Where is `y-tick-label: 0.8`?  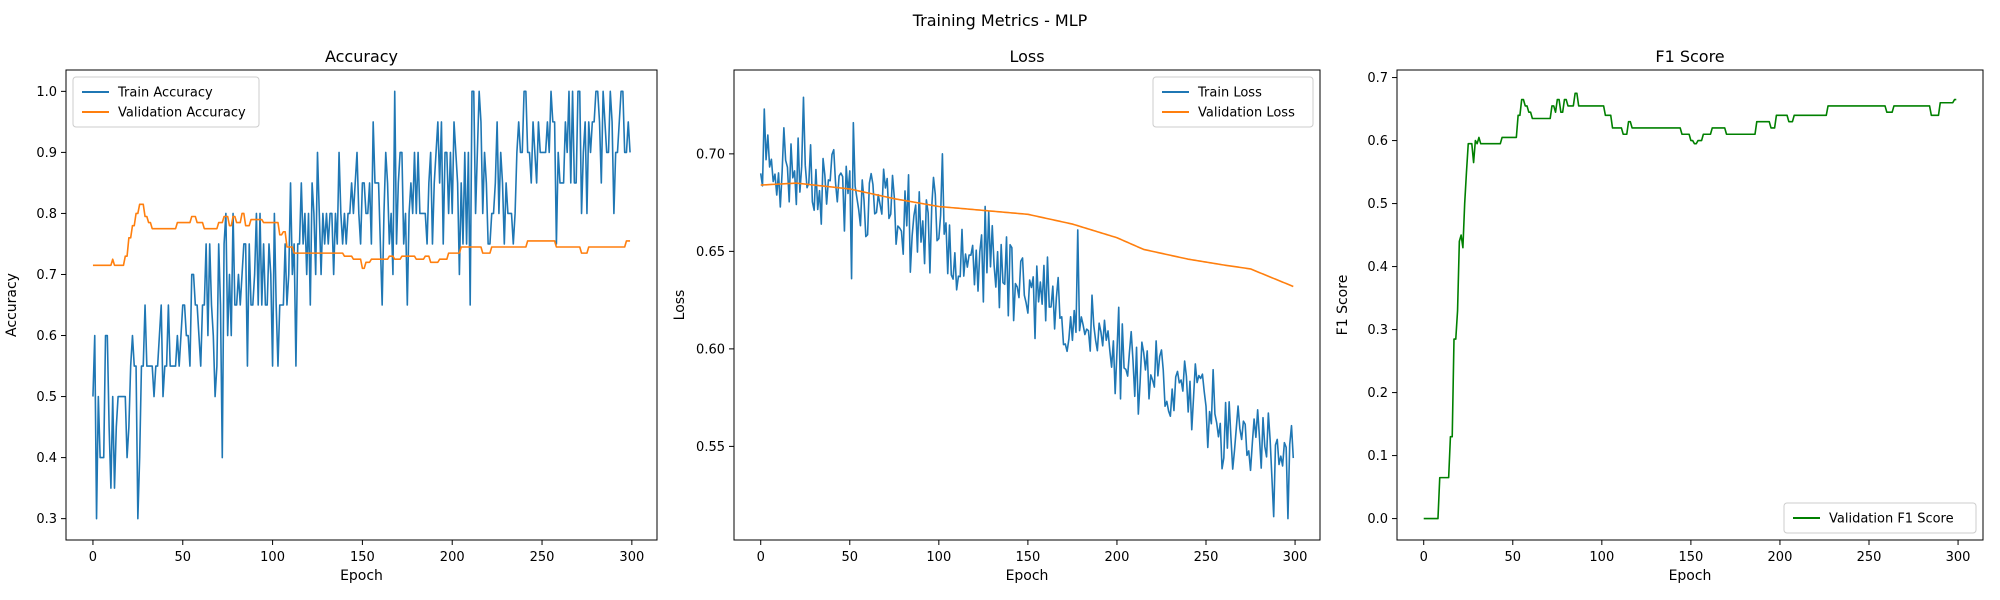
y-tick-label: 0.8 is located at coordinates (46, 214).